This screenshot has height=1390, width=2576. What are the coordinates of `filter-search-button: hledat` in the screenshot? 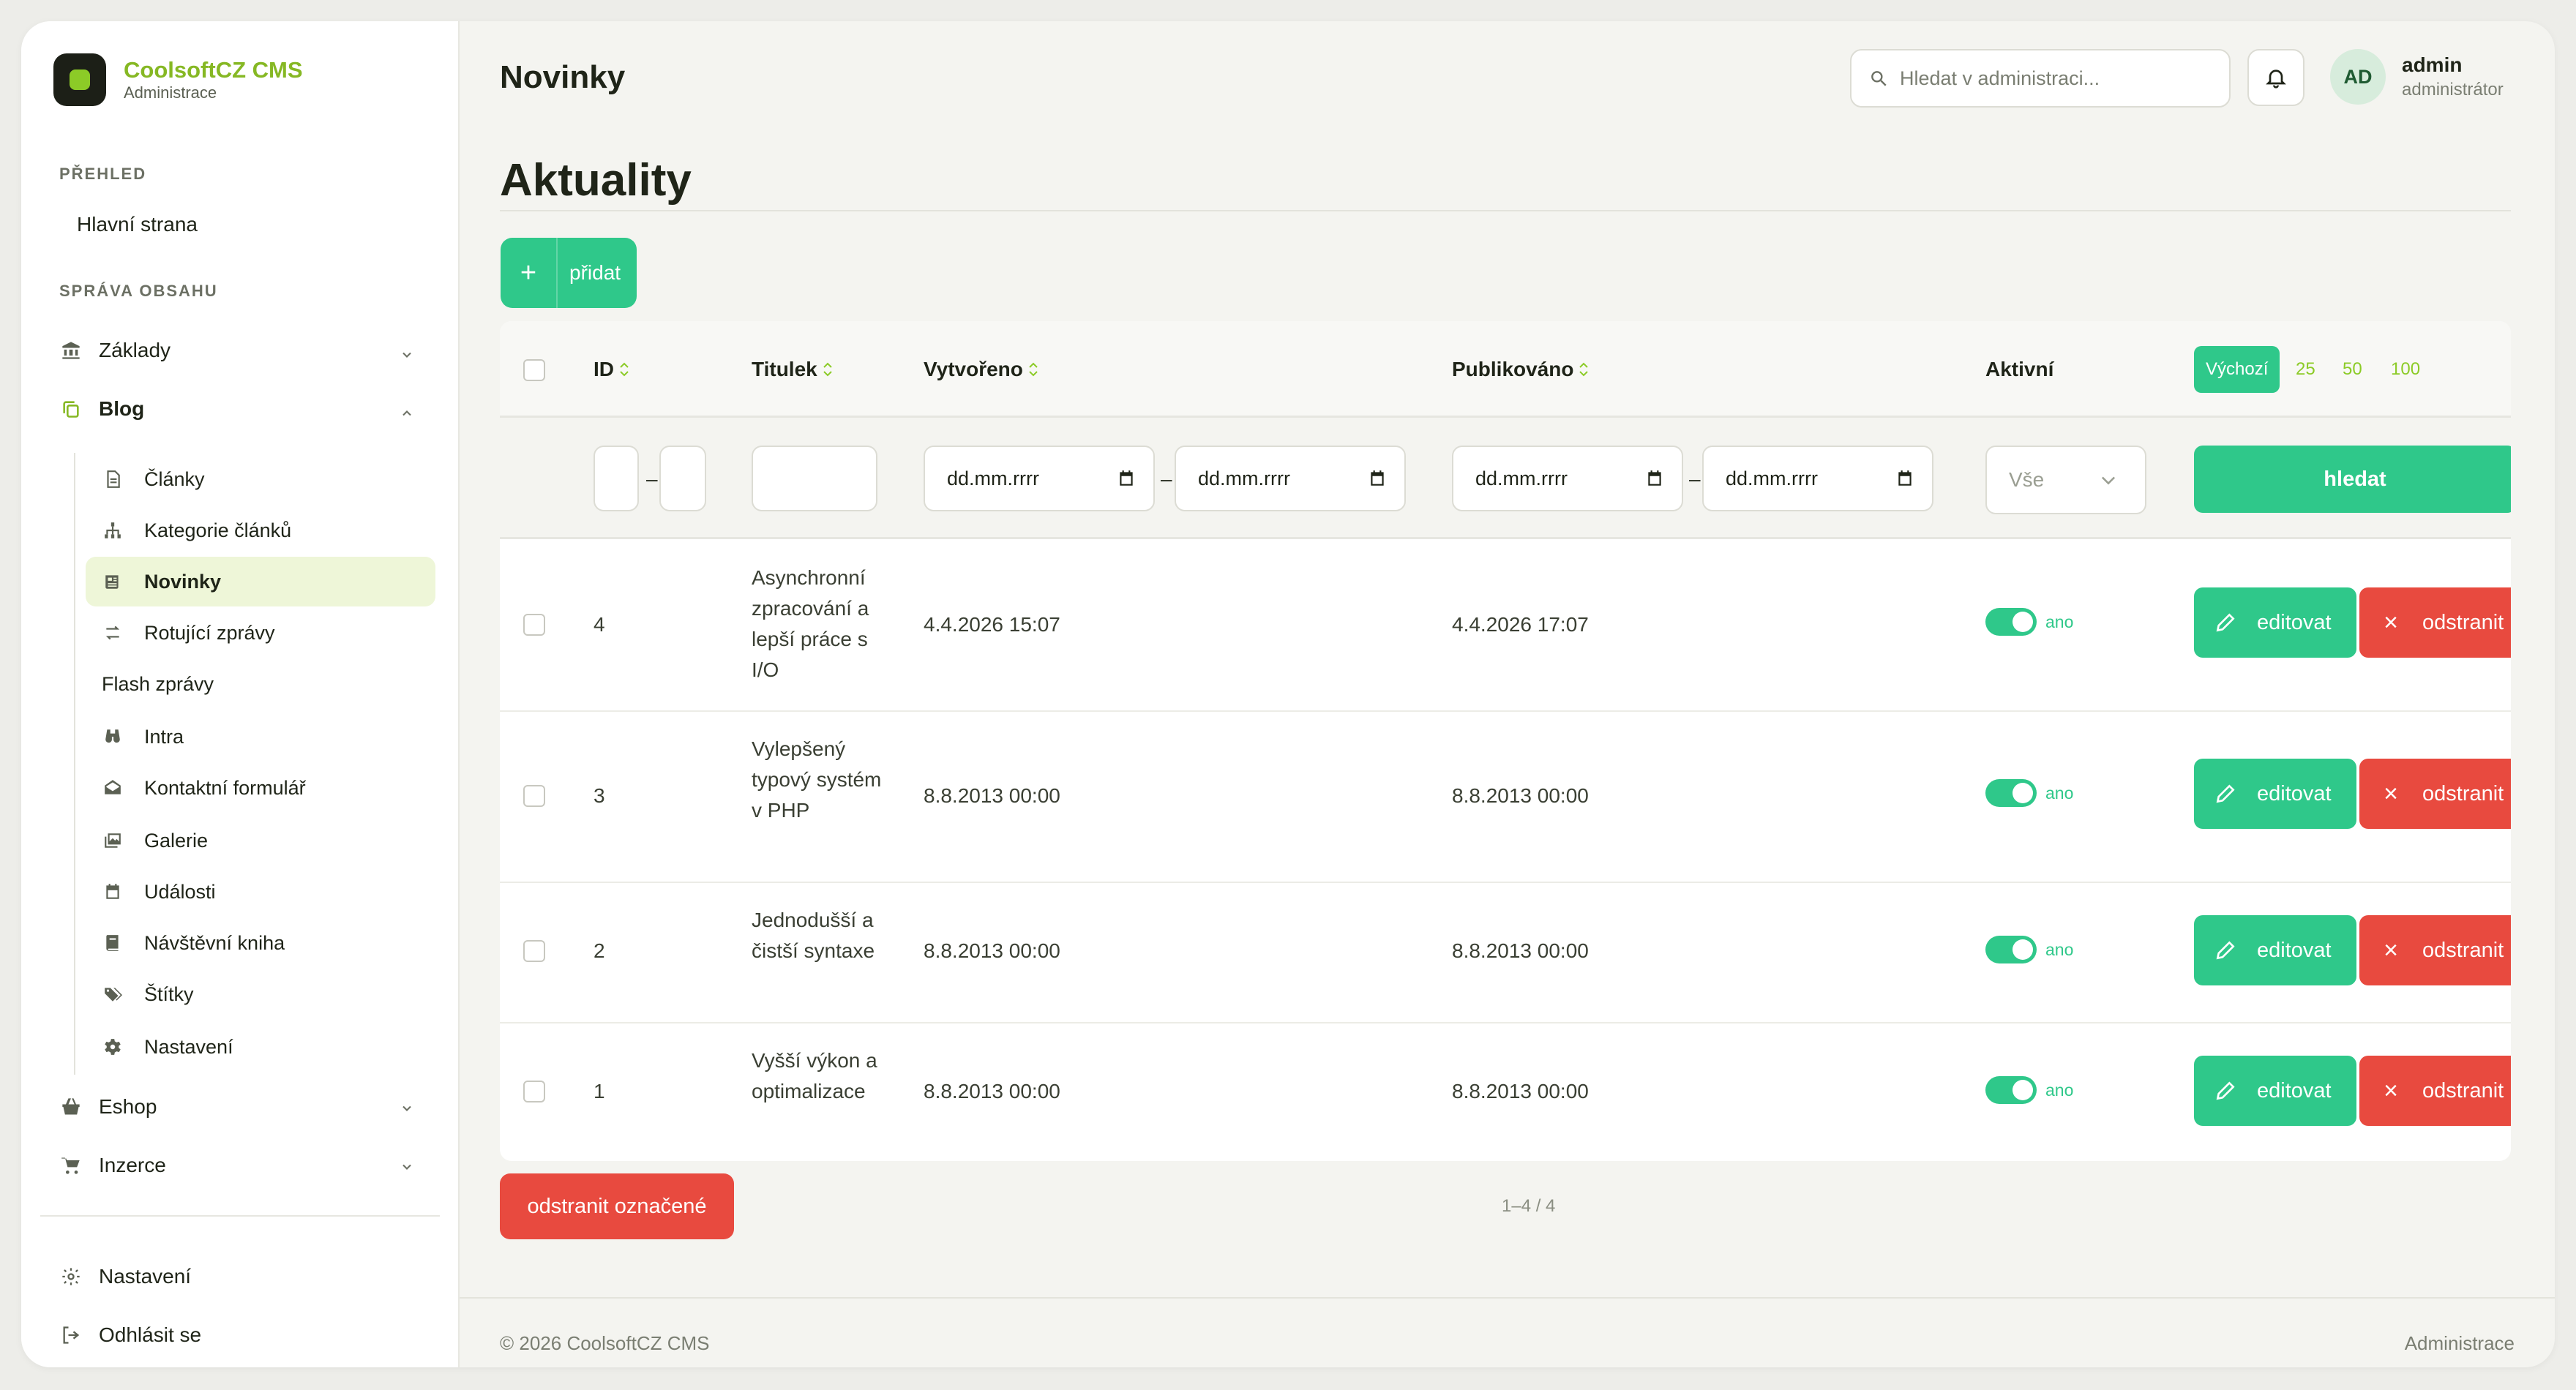 It's located at (2352, 479).